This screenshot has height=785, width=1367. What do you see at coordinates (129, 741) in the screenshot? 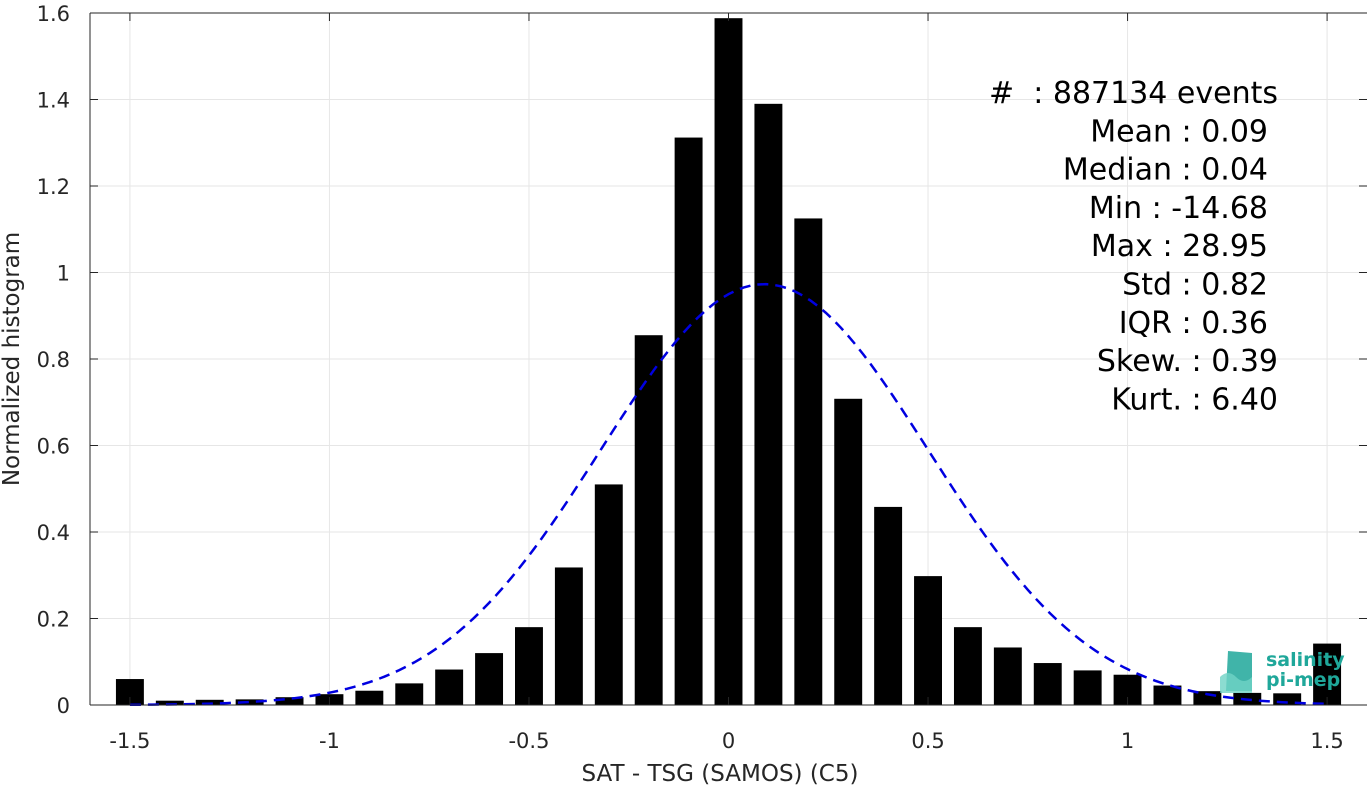
I see `x-tick-label: -1.5` at bounding box center [129, 741].